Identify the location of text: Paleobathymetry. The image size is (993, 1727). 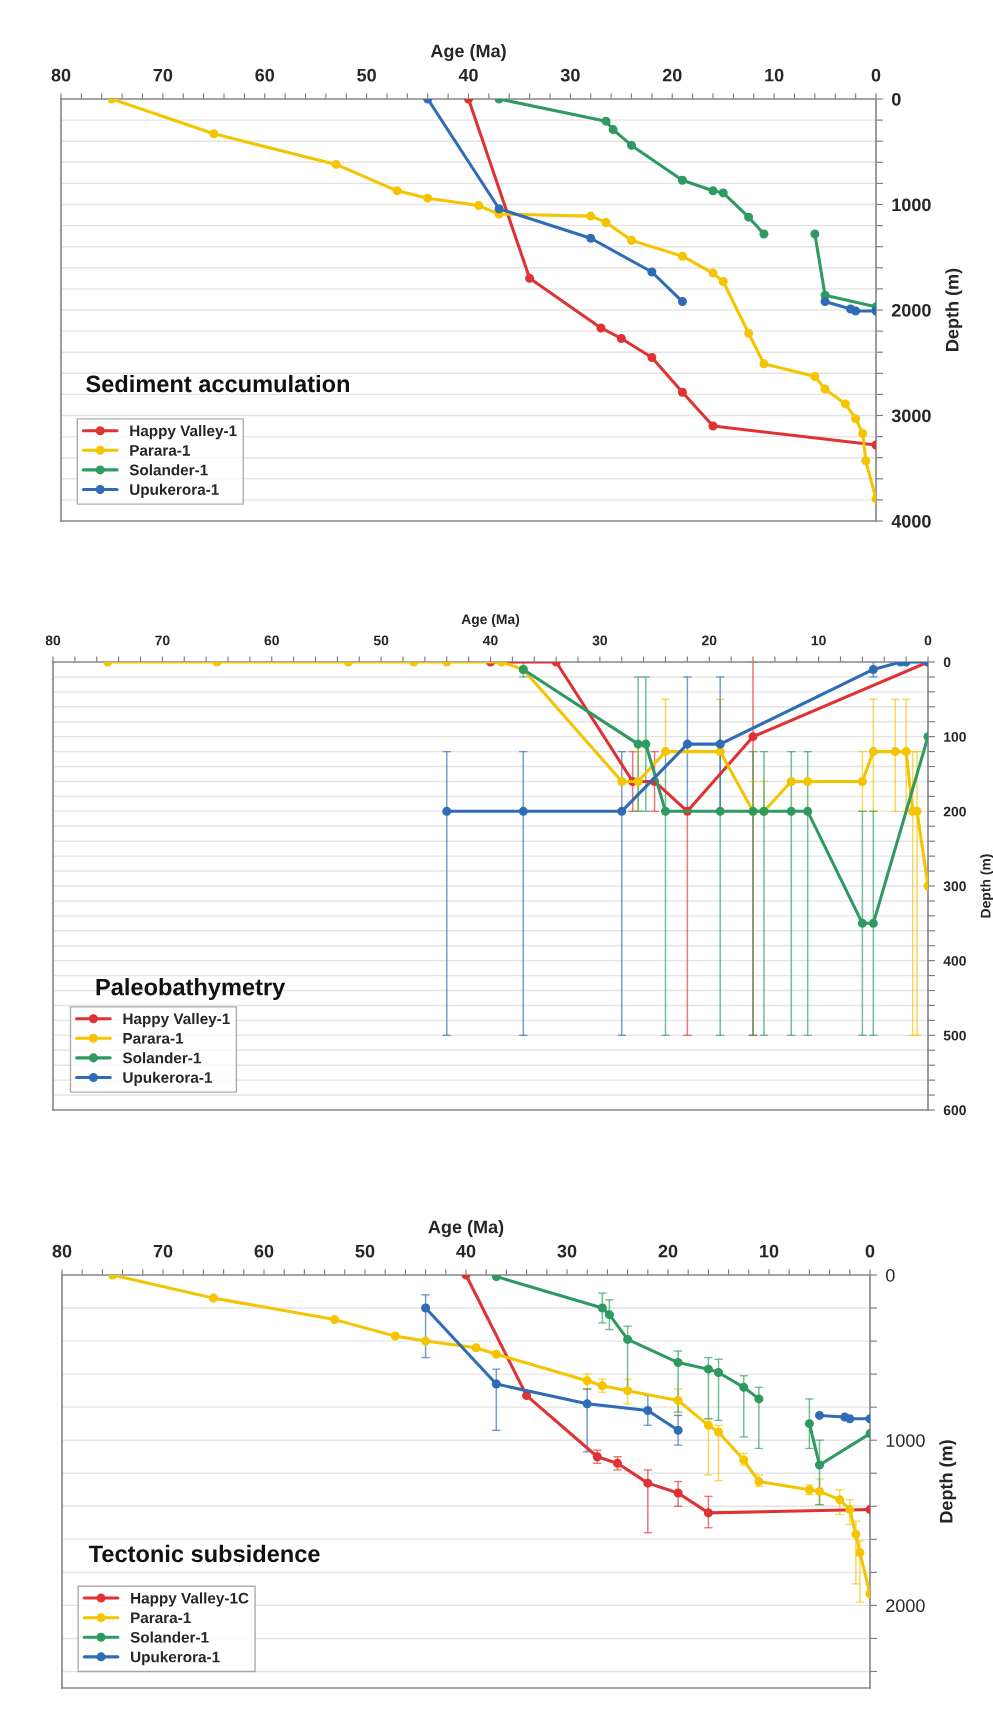
(191, 989).